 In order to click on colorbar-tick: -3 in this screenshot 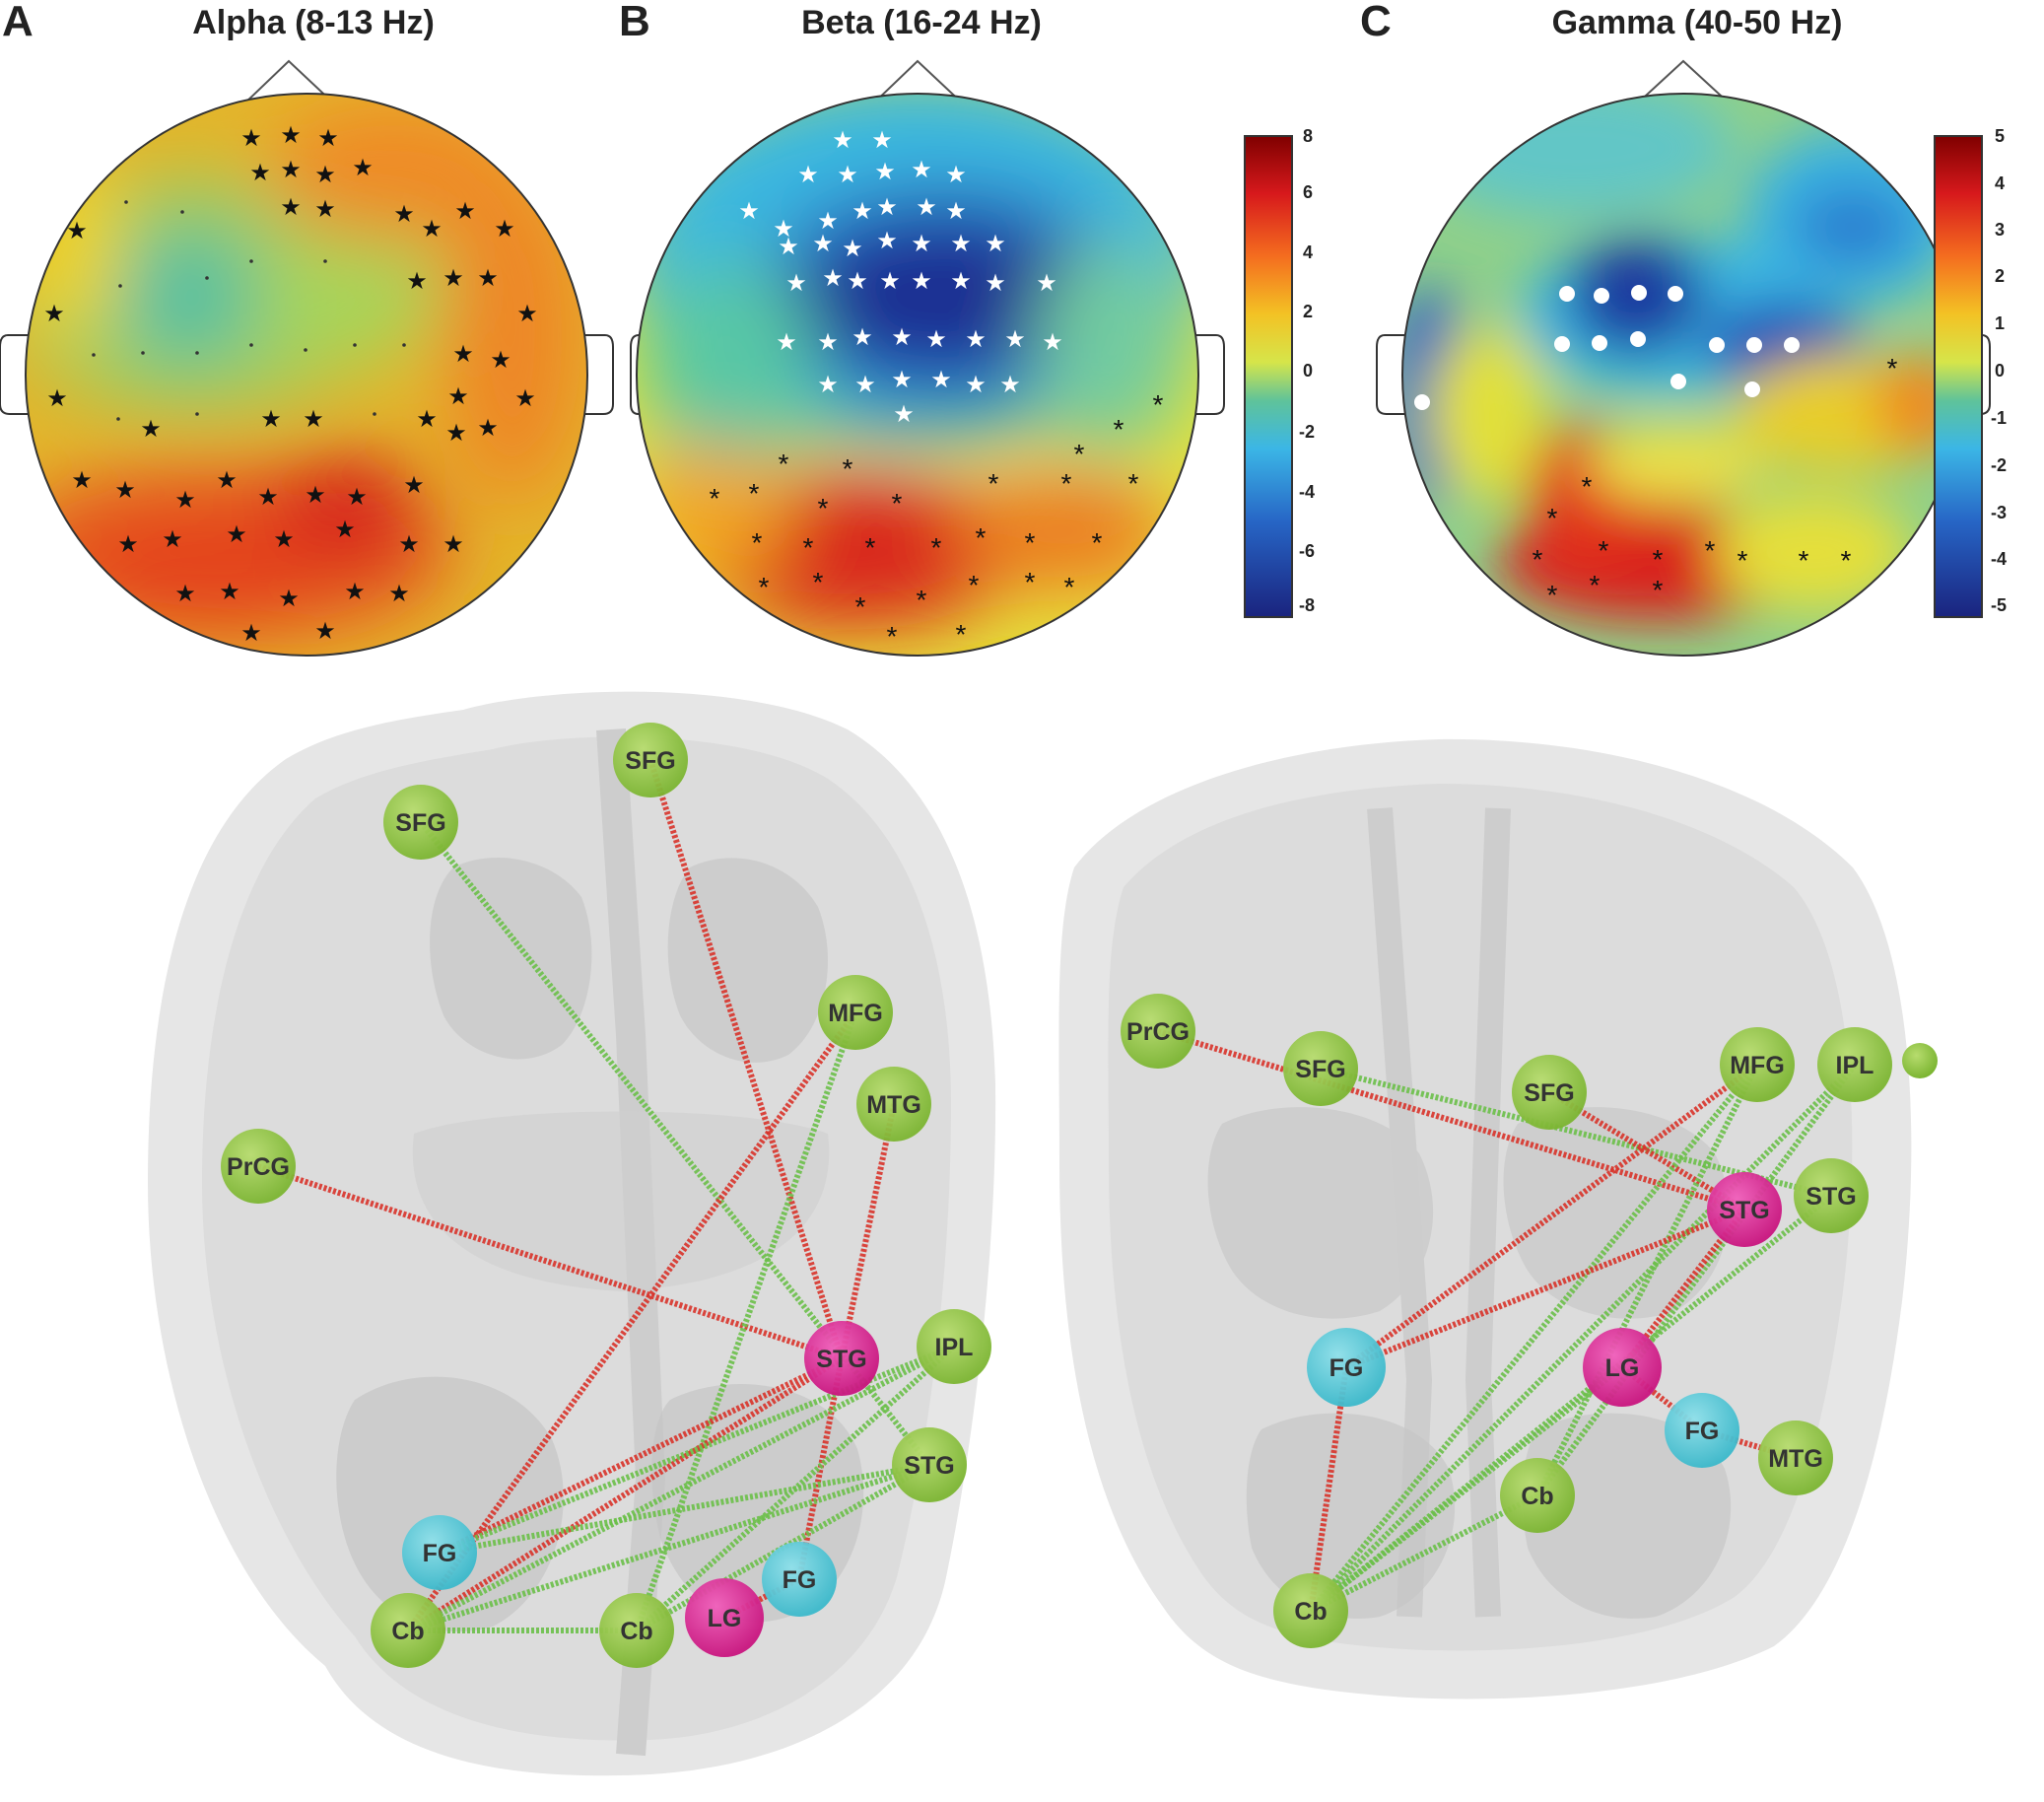, I will do `click(1999, 512)`.